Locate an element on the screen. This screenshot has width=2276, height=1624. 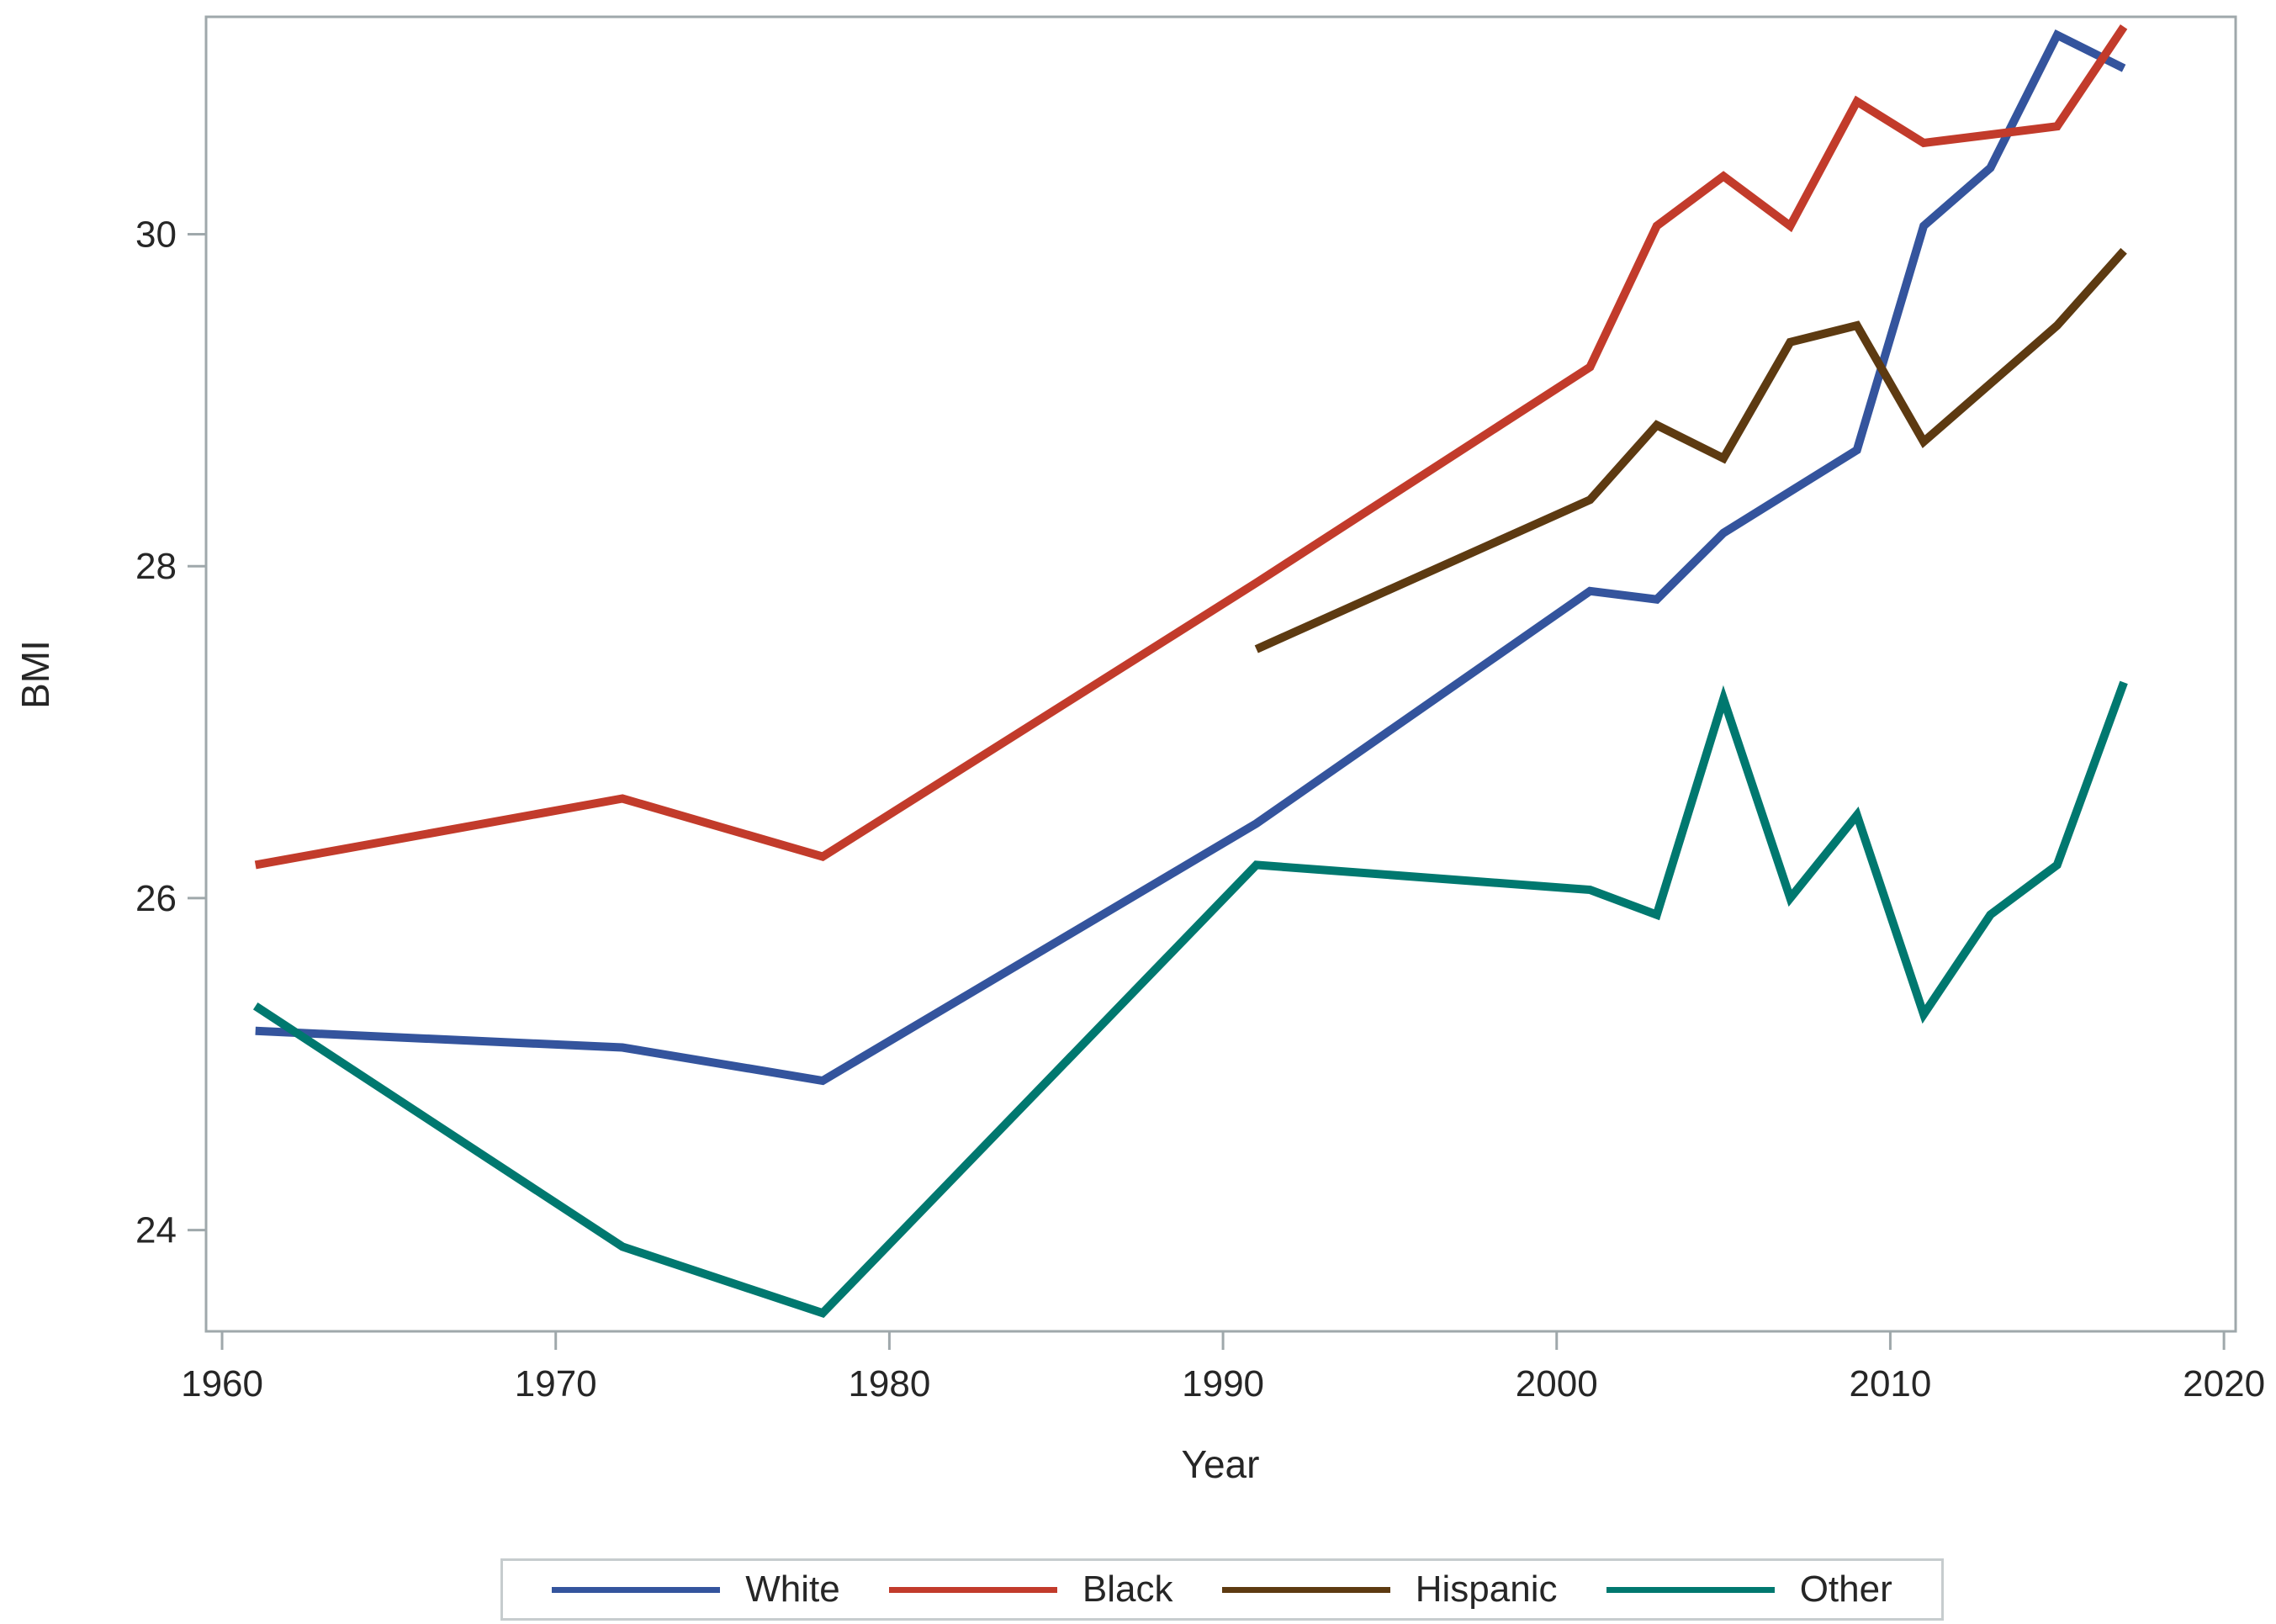
legend-swatch-other is located at coordinates (1690, 1589).